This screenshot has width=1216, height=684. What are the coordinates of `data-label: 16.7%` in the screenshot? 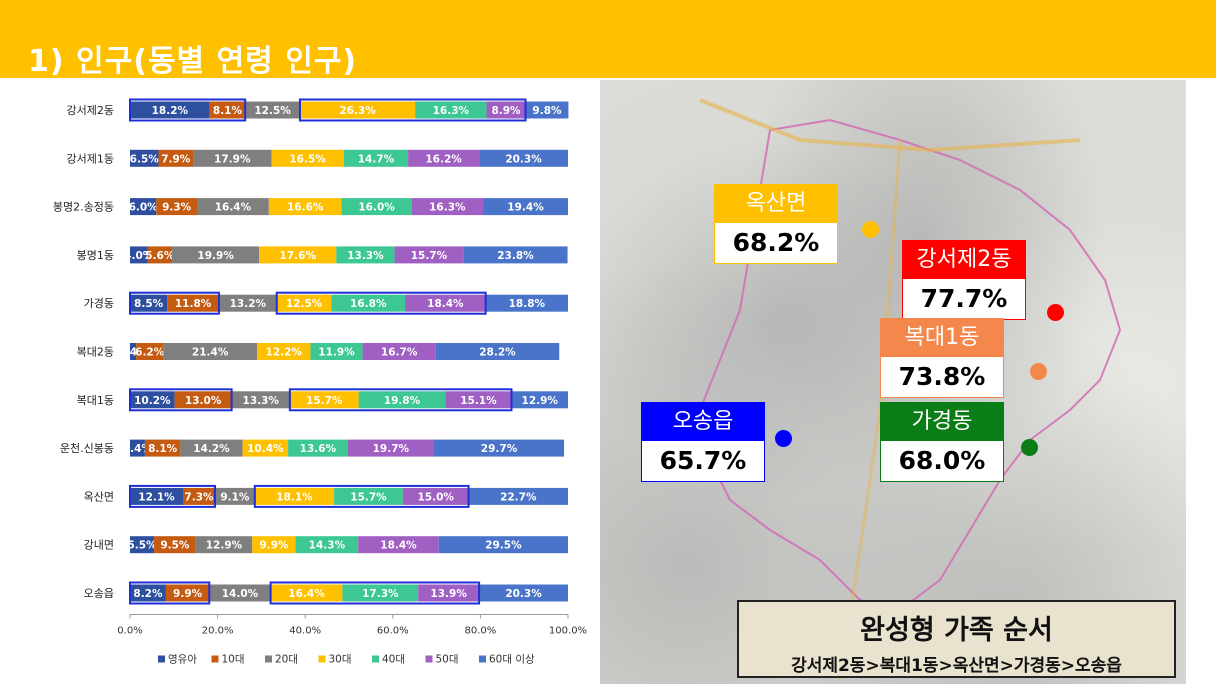 It's located at (399, 353).